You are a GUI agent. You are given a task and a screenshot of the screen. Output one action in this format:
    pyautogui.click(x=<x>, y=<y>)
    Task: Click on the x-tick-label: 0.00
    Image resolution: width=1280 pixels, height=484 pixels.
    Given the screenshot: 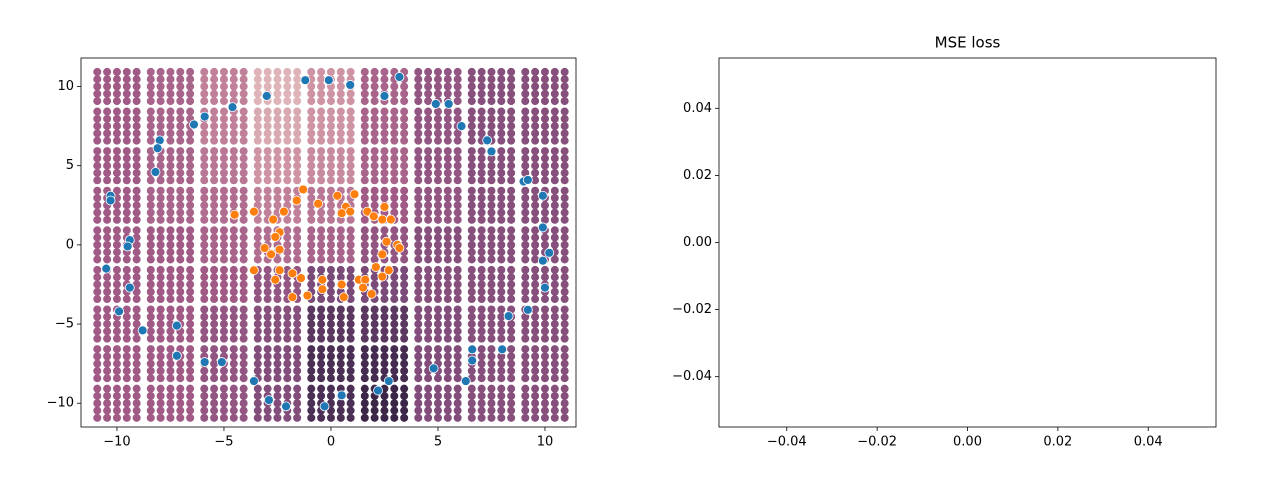 What is the action you would take?
    pyautogui.click(x=967, y=442)
    